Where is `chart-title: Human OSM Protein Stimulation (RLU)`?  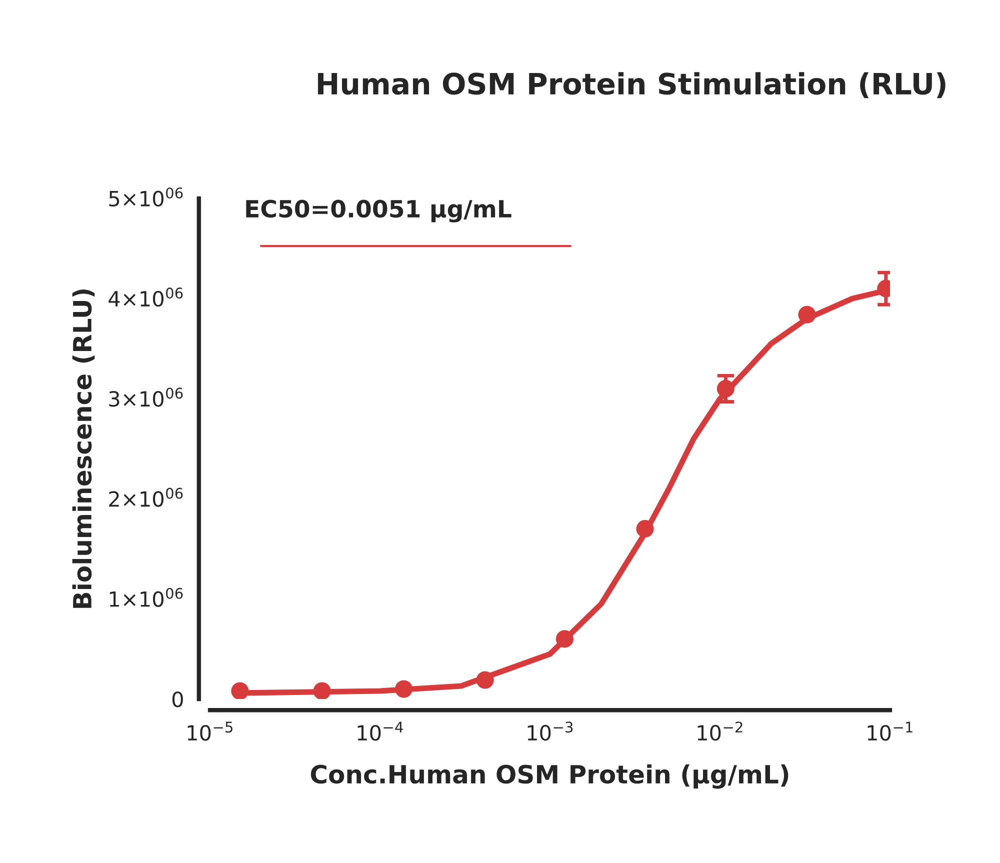 chart-title: Human OSM Protein Stimulation (RLU) is located at coordinates (632, 85).